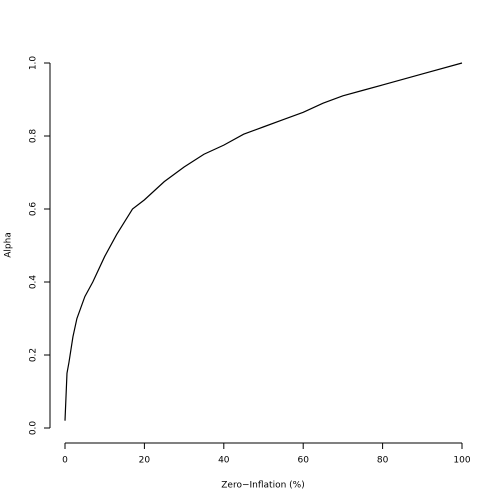  I want to click on x-tick-label: 100, so click(461, 461).